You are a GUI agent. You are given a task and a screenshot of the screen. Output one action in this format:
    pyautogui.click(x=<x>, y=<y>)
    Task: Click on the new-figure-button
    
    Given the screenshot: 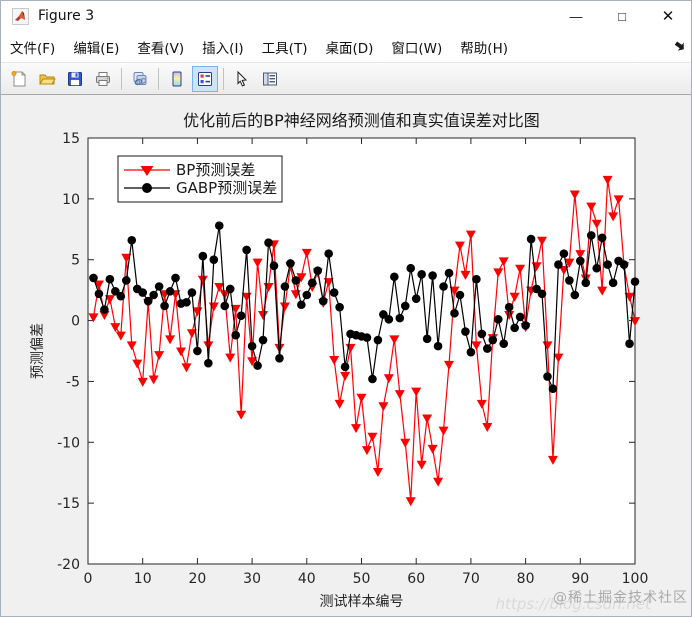 What is the action you would take?
    pyautogui.click(x=19, y=79)
    